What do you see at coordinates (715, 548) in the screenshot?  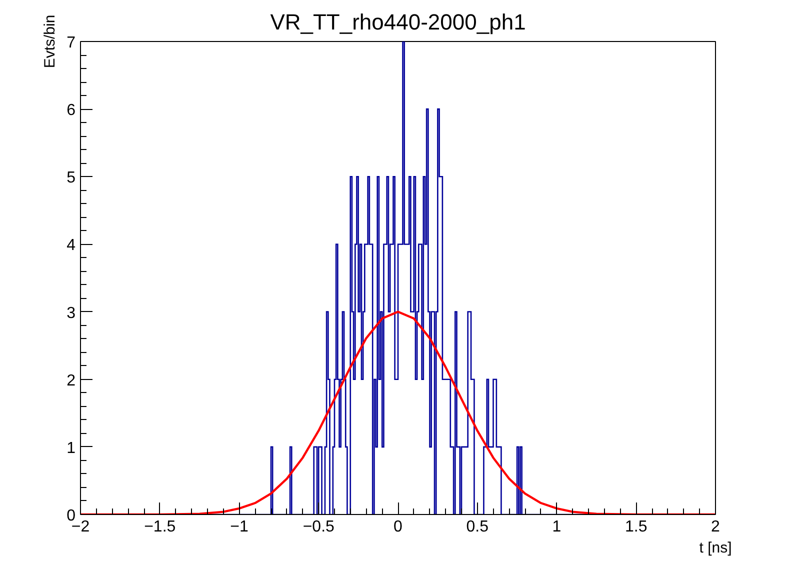 I see `x-axis-title: t [ns]` at bounding box center [715, 548].